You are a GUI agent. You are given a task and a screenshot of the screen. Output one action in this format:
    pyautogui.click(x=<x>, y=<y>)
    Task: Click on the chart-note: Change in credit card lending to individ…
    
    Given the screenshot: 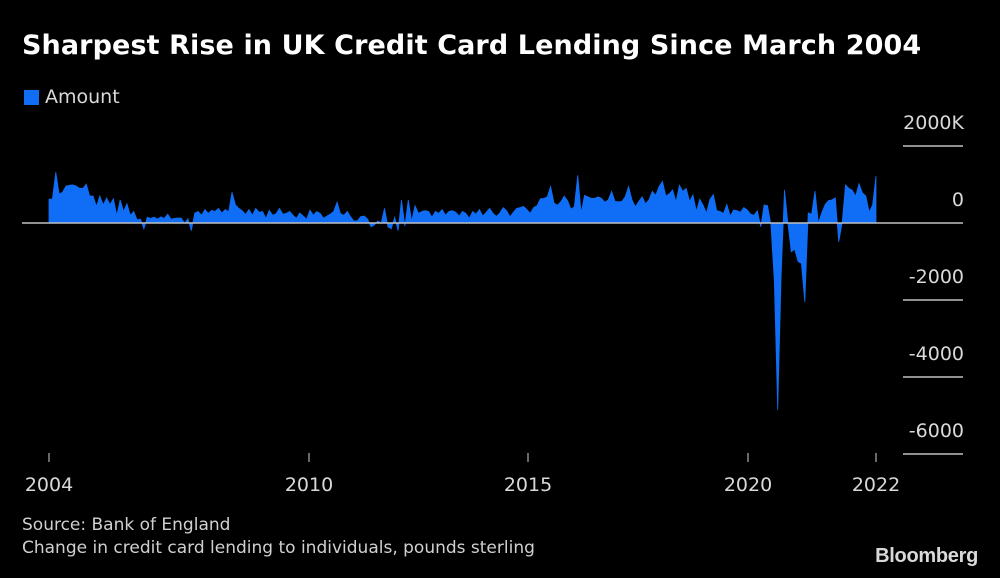 What is the action you would take?
    pyautogui.click(x=278, y=548)
    